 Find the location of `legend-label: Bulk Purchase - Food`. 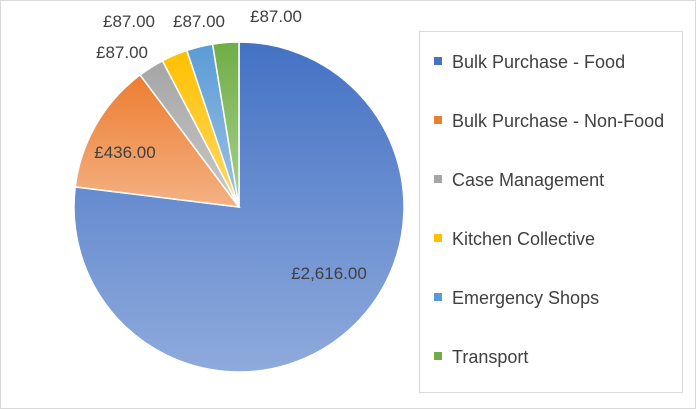

legend-label: Bulk Purchase - Food is located at coordinates (539, 62).